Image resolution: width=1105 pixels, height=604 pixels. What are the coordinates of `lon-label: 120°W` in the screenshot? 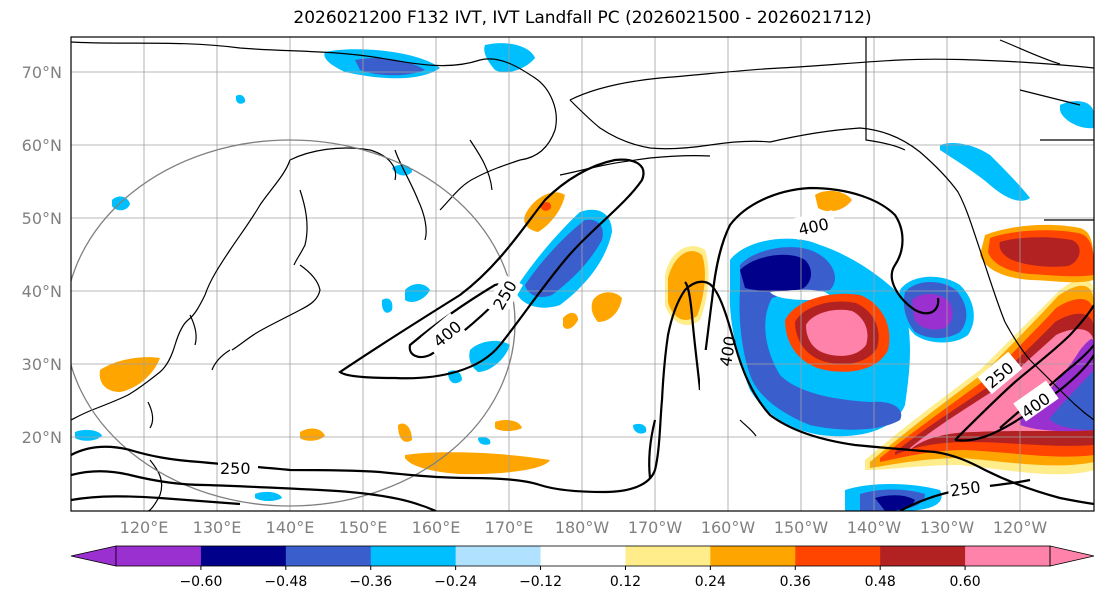 It's located at (1020, 527).